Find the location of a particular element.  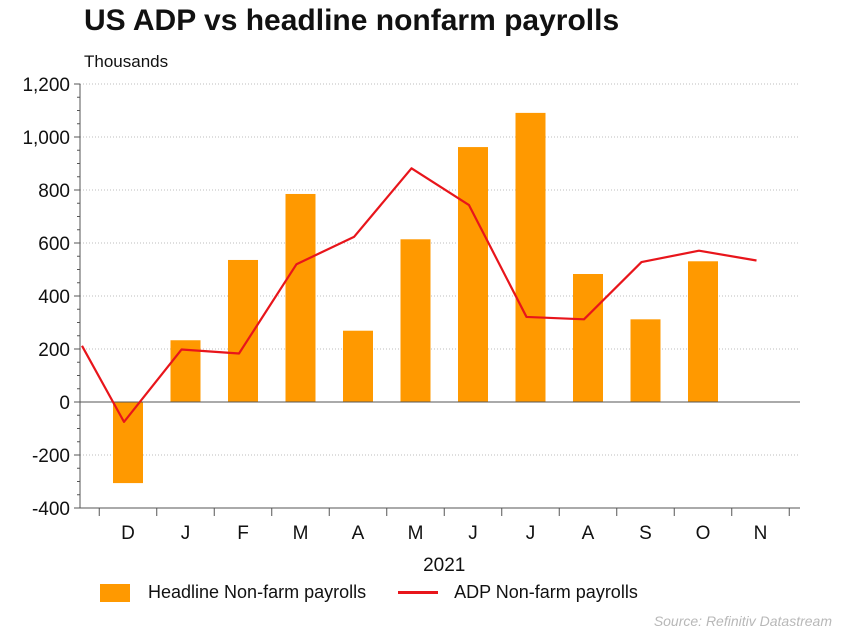

y-unit-label: Thousands is located at coordinates (126, 61).